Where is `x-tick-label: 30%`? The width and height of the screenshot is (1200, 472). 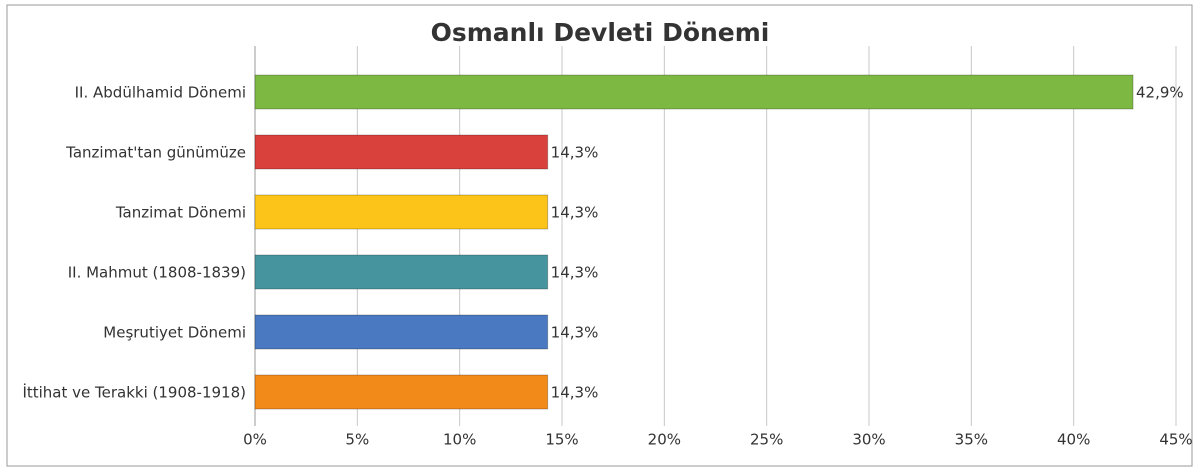 x-tick-label: 30% is located at coordinates (868, 440).